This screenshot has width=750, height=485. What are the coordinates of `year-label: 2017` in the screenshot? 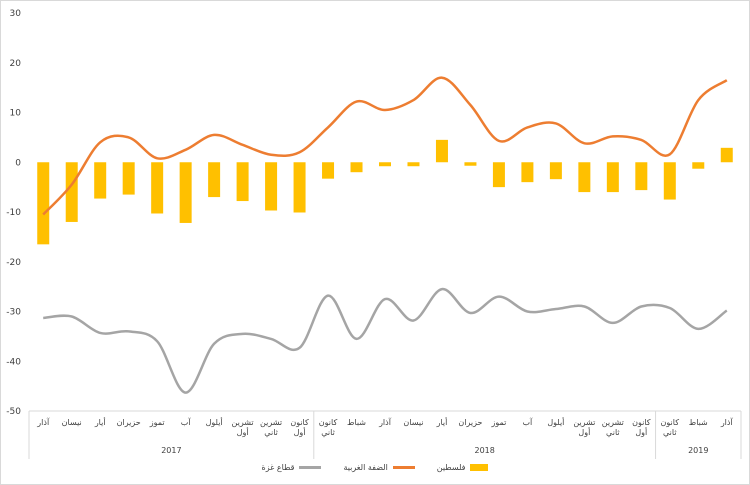 It's located at (171, 450).